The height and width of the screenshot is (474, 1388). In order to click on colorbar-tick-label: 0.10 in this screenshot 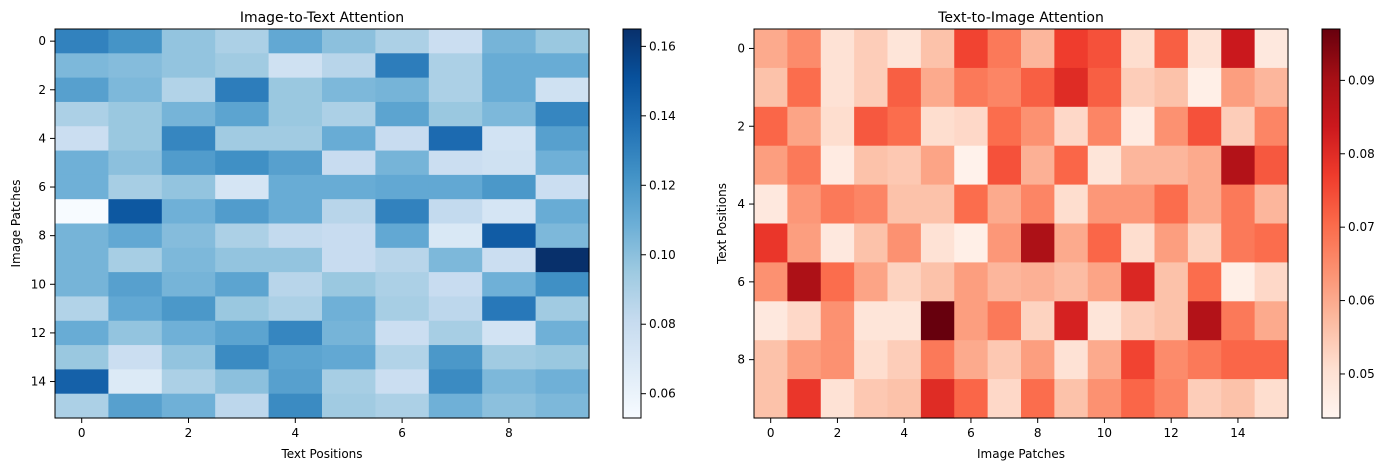, I will do `click(662, 255)`.